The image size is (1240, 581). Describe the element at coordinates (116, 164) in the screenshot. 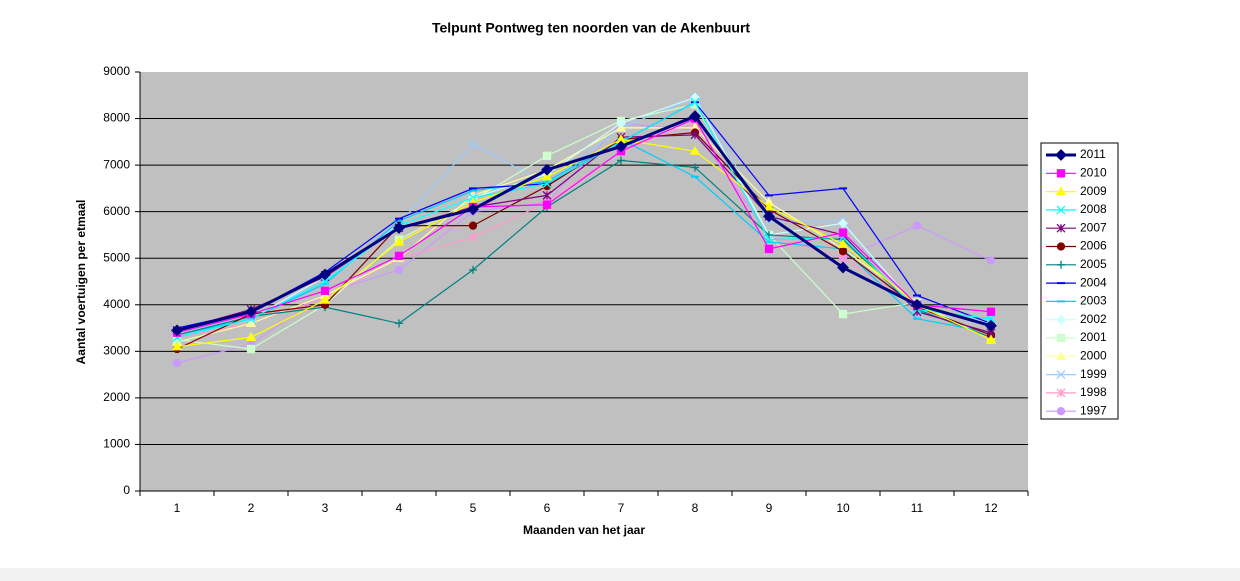

I see `y-tick-label: 7000` at that location.